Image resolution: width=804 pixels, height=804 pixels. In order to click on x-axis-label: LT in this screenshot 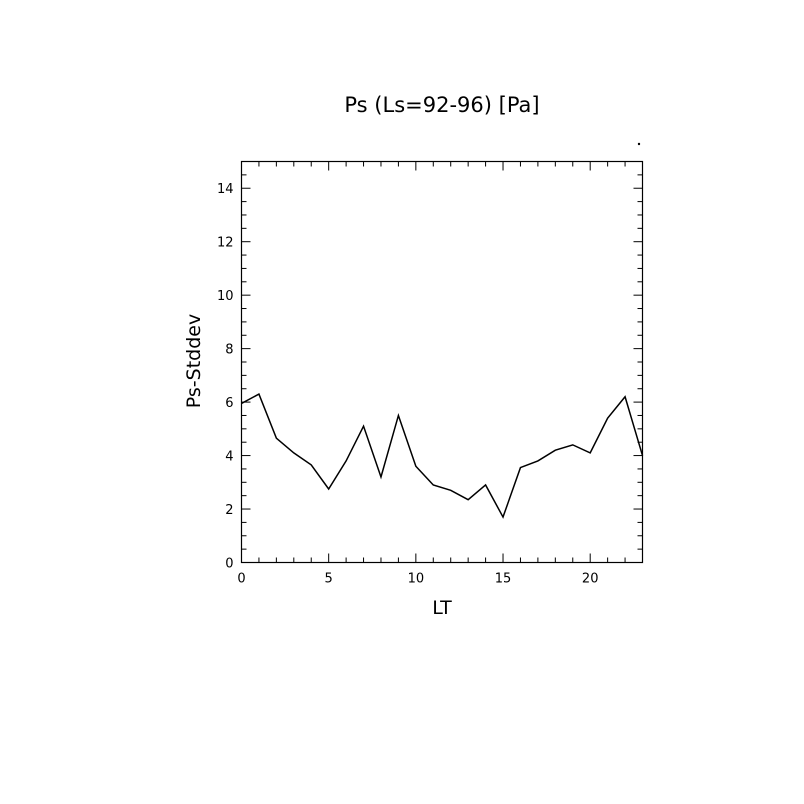, I will do `click(442, 608)`.